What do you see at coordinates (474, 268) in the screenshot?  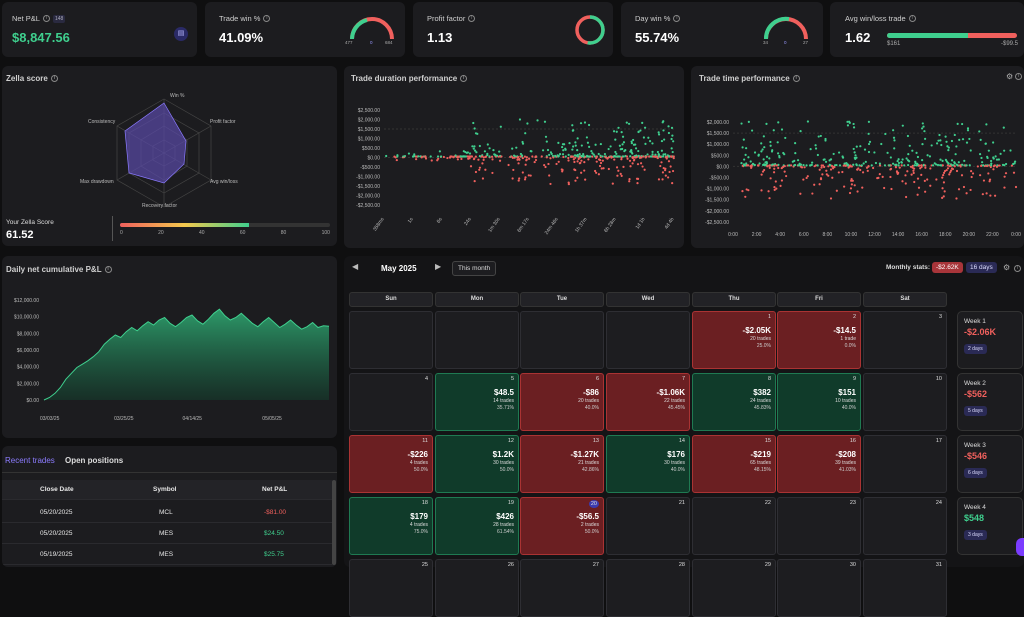 I see `this-month-button: This month` at bounding box center [474, 268].